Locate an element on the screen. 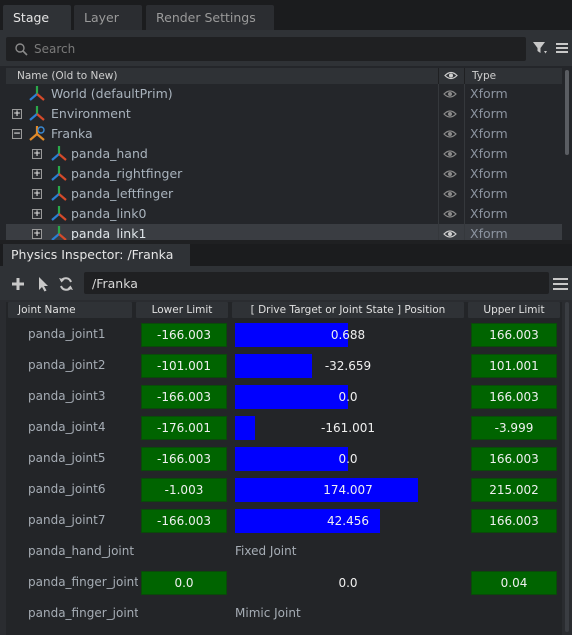 This screenshot has height=635, width=572. tree-row-franka: − Franka Xform is located at coordinates (284, 134).